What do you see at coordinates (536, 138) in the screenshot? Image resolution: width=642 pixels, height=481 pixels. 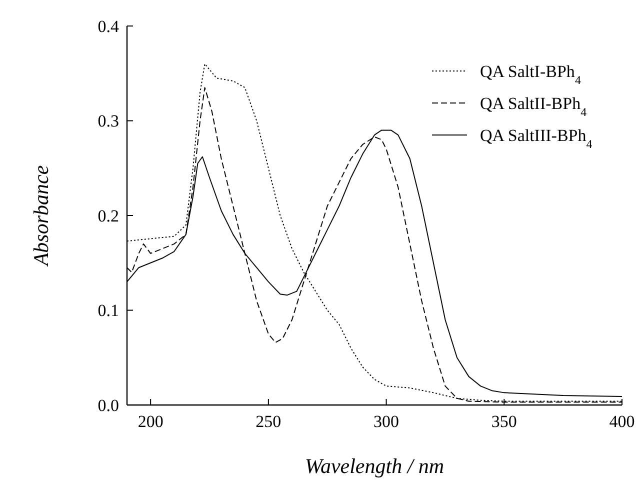 I see `legend-label: QA SaltIII-BPh$_{4}$` at bounding box center [536, 138].